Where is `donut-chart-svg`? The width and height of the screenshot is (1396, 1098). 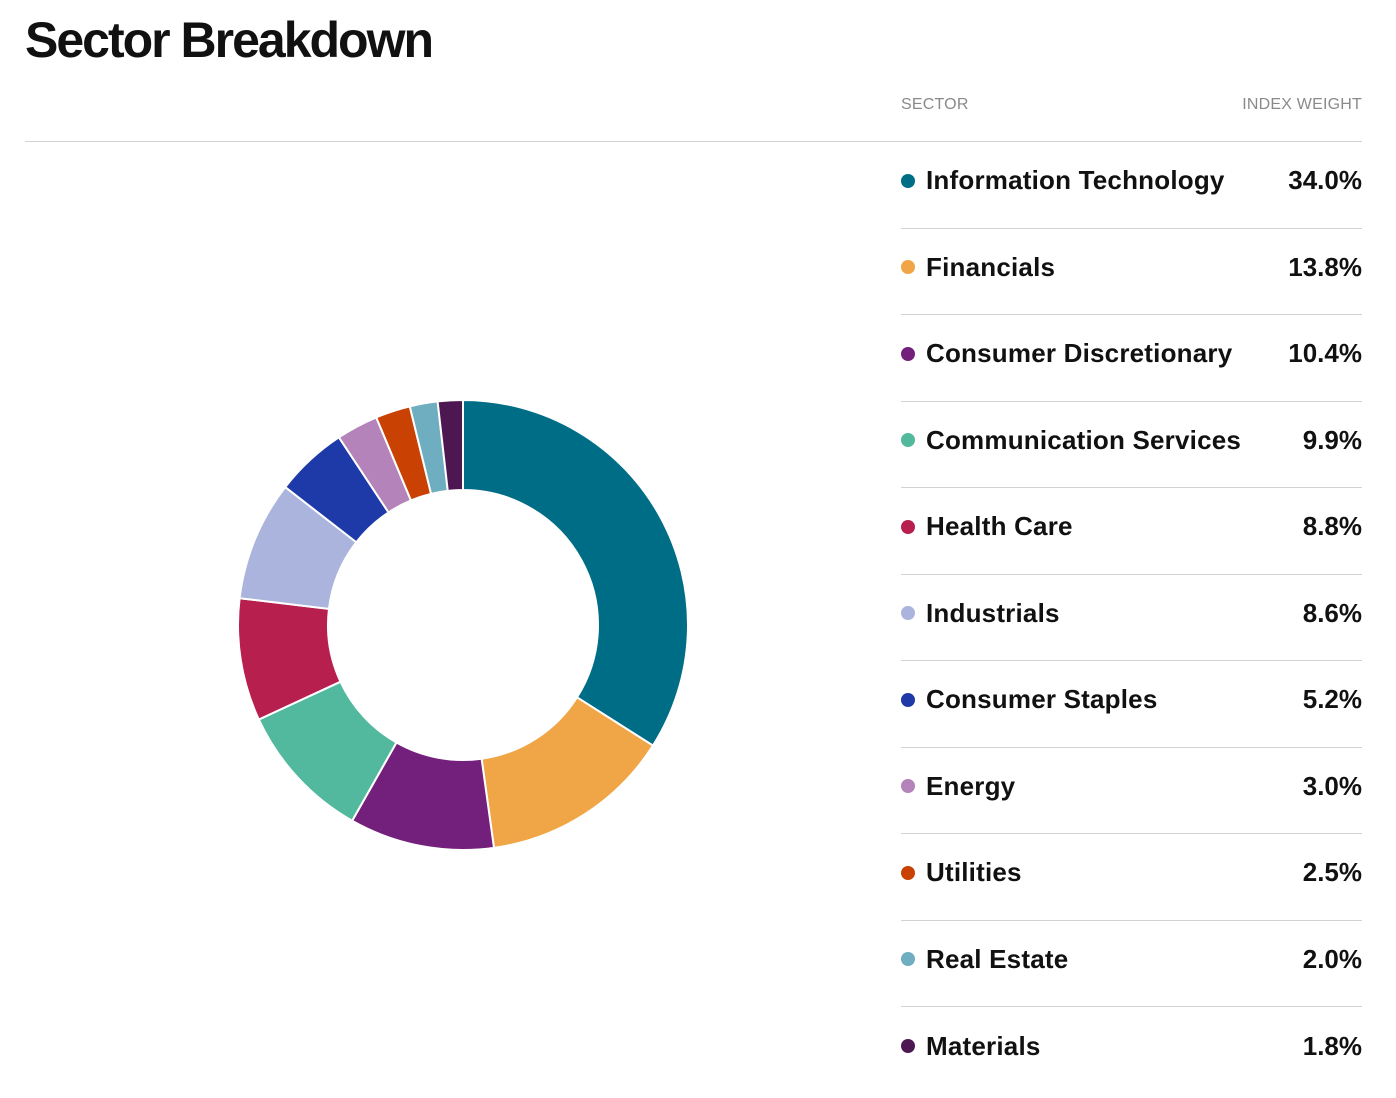 donut-chart-svg is located at coordinates (463, 624).